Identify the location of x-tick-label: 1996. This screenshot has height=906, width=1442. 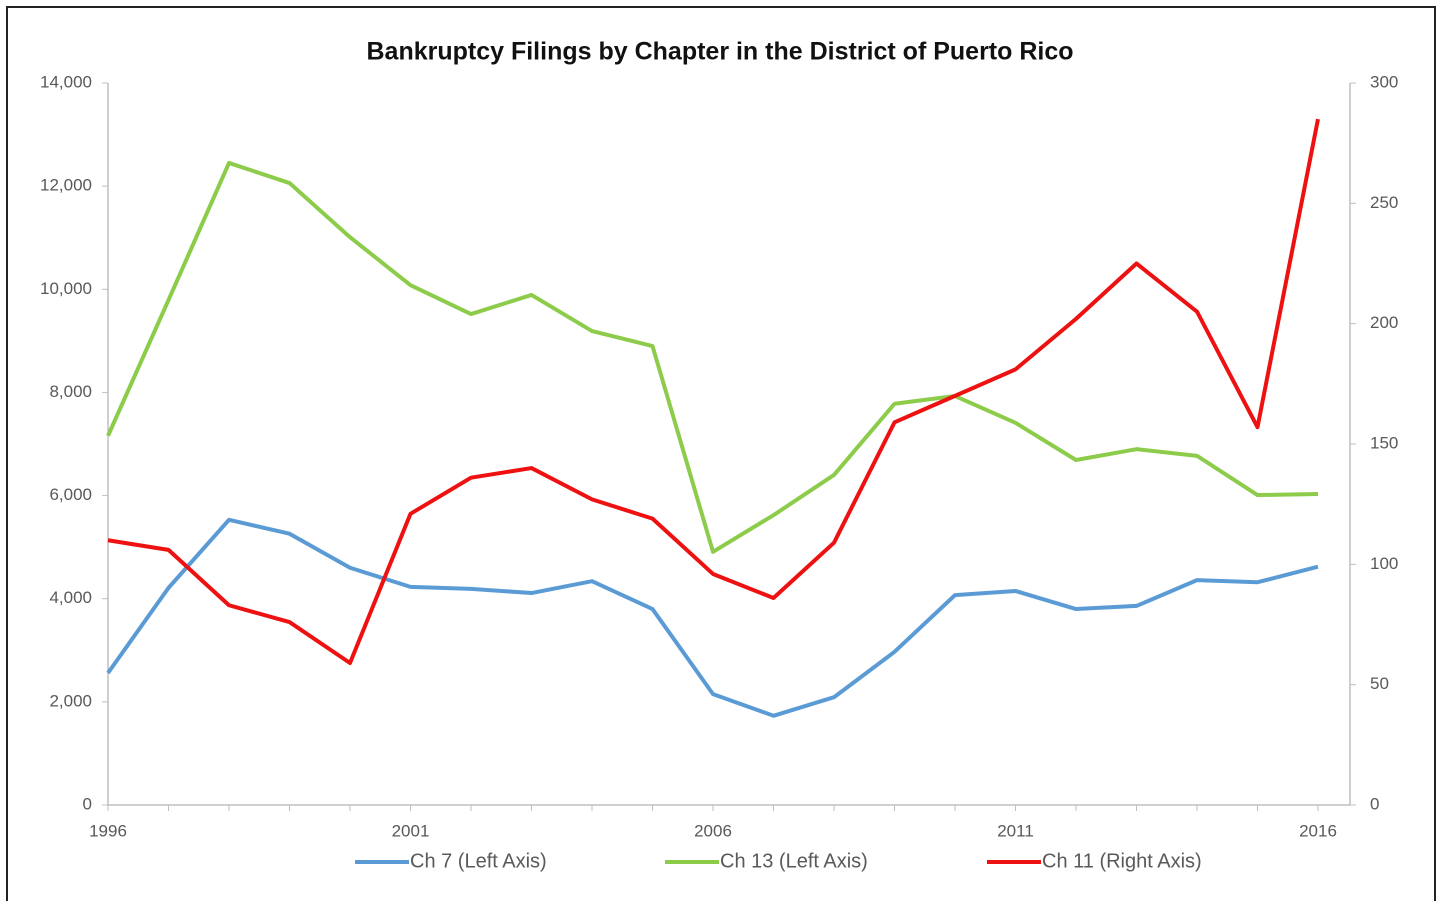
(108, 830).